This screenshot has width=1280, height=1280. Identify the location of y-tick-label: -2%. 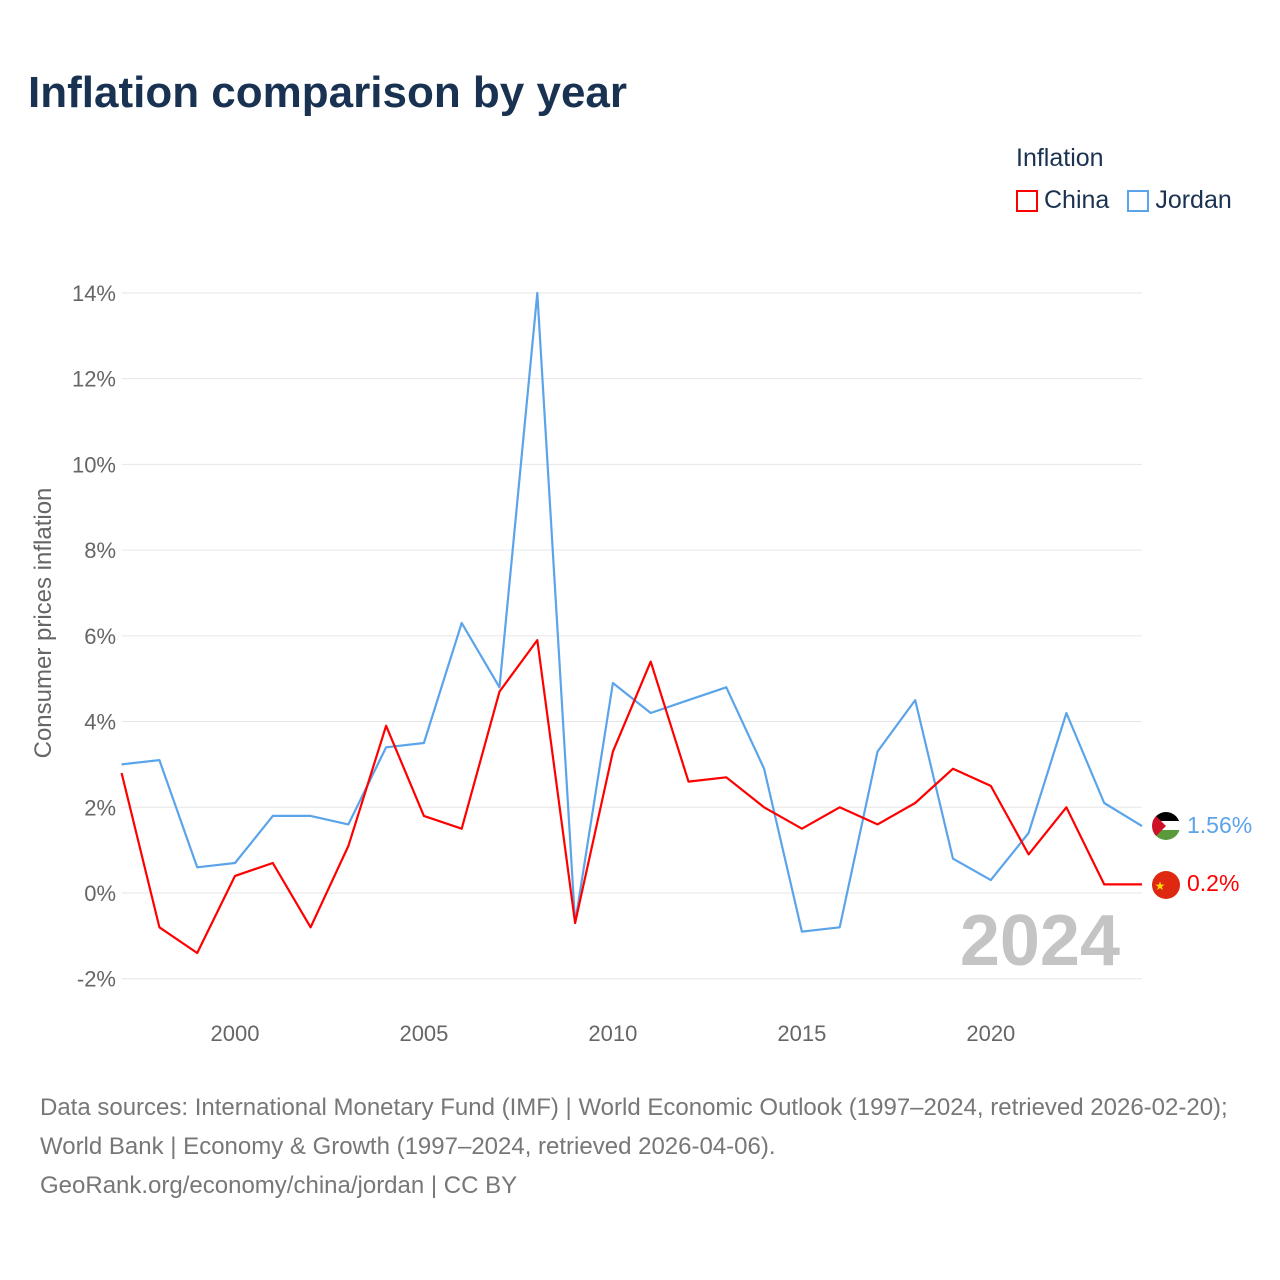
(96, 979).